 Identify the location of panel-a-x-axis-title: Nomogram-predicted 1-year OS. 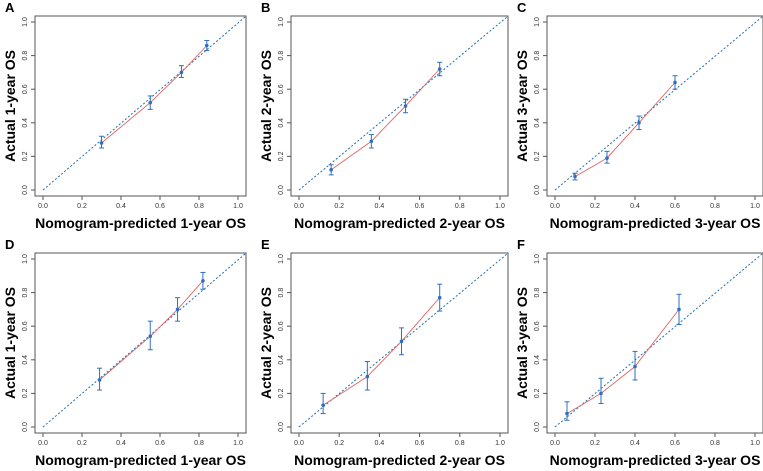
(140, 223).